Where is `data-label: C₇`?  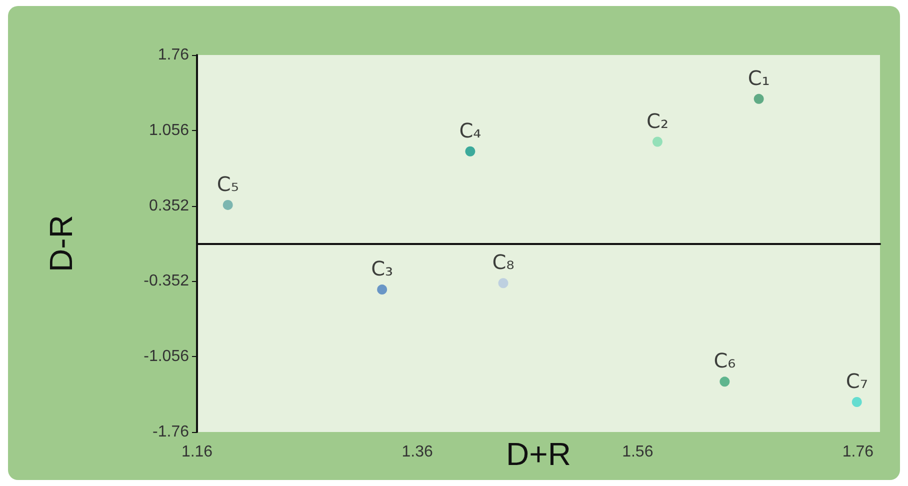
data-label: C₇ is located at coordinates (857, 381).